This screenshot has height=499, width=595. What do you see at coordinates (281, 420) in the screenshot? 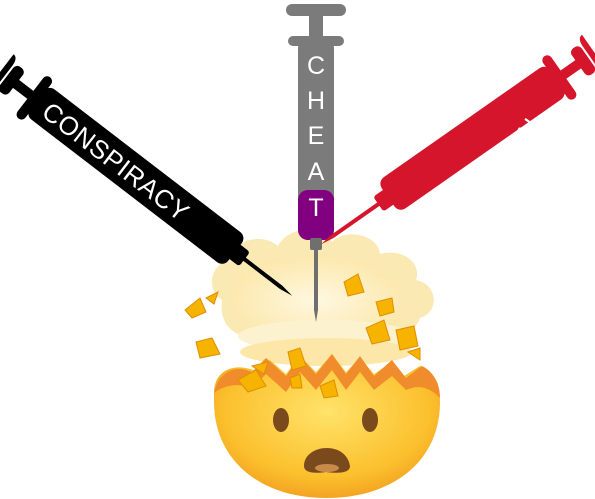
I see `left-eye-icon` at bounding box center [281, 420].